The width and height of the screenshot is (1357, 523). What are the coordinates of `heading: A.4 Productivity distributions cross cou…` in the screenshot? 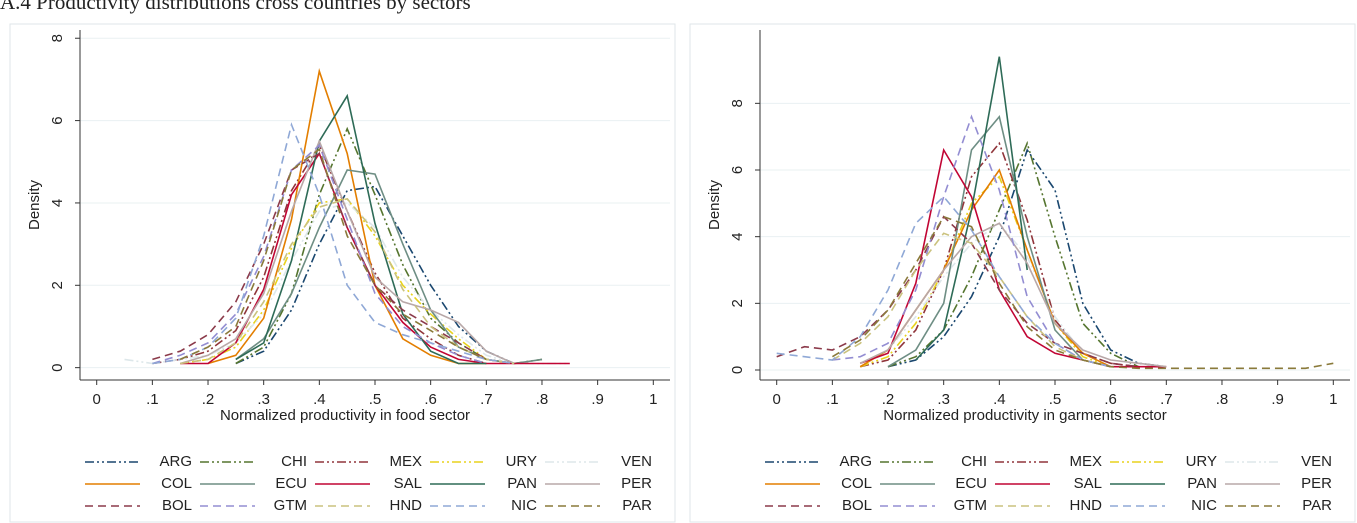 It's located at (235, 7).